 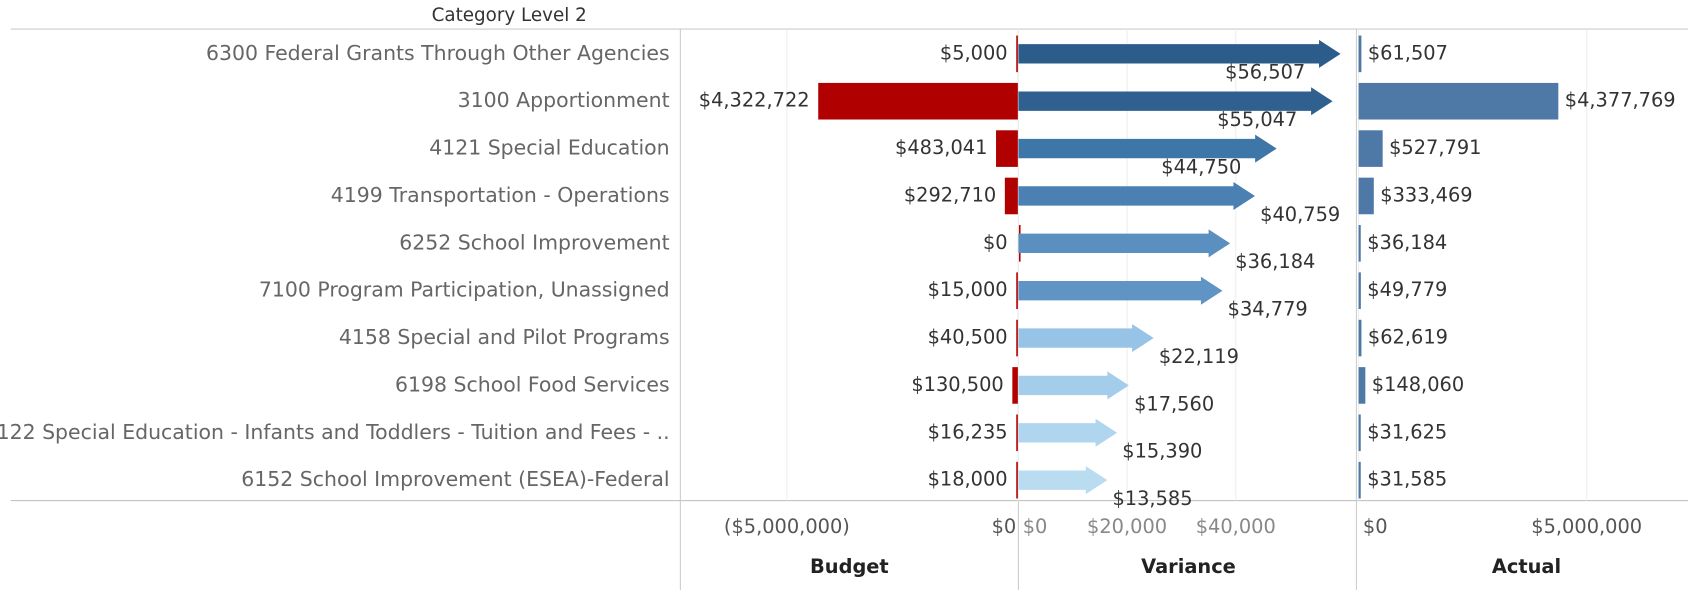 What do you see at coordinates (754, 100) in the screenshot?
I see `value-label: $4,322,722` at bounding box center [754, 100].